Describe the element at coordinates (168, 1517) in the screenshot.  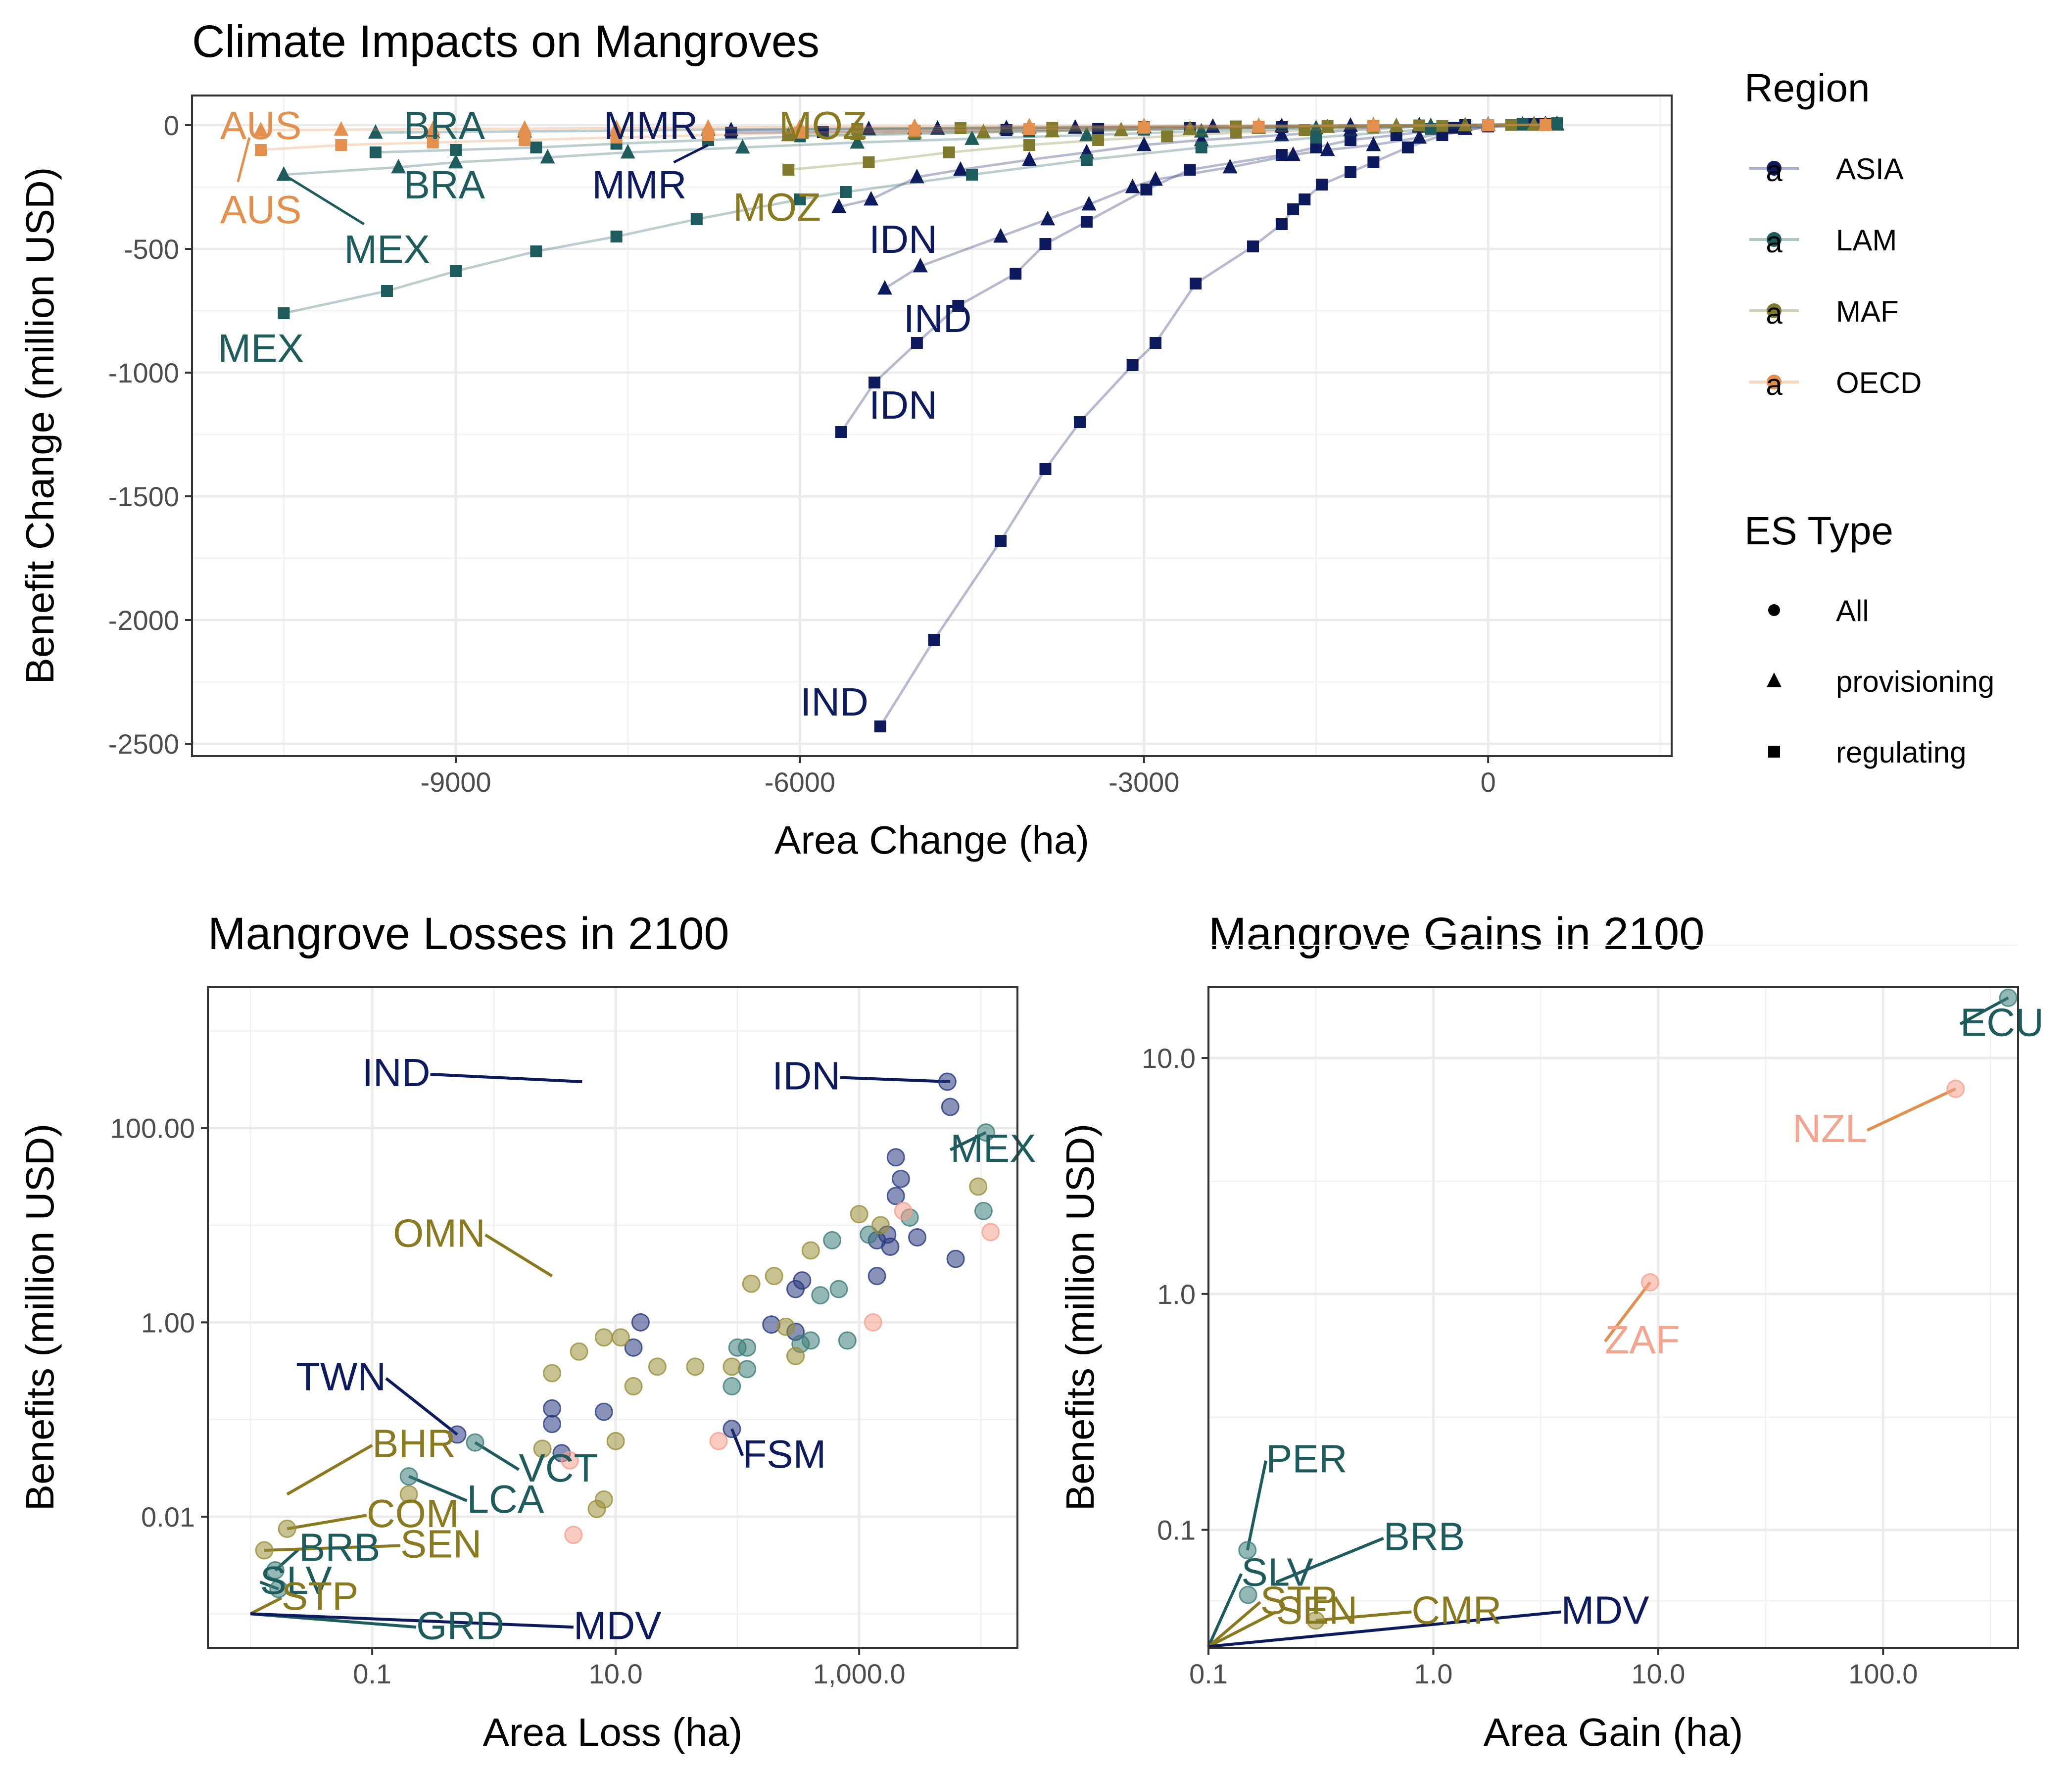
I see `y-tick-label: 0.01` at that location.